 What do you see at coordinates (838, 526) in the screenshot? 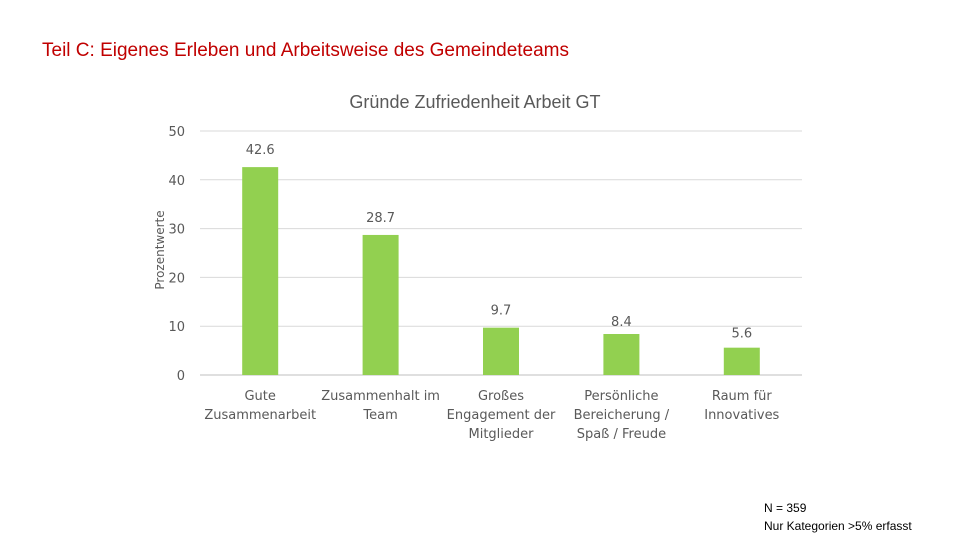
I see `category-note: Nur Kategorien >5% erfasst` at bounding box center [838, 526].